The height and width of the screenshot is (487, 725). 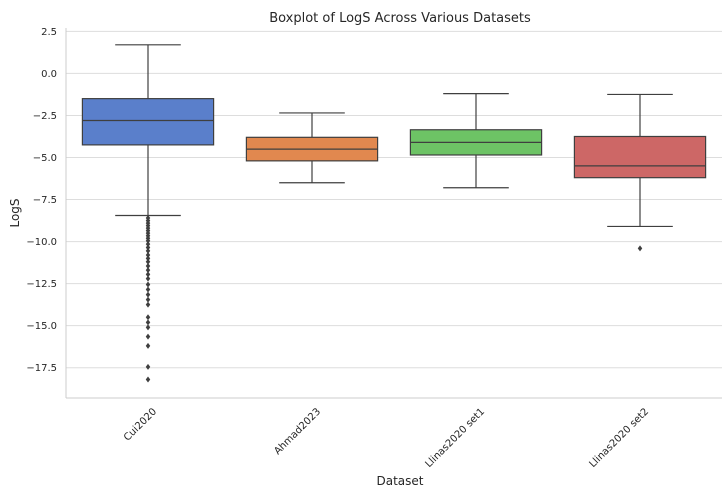 What do you see at coordinates (41, 326) in the screenshot?
I see `y-tick-label: −15.0` at bounding box center [41, 326].